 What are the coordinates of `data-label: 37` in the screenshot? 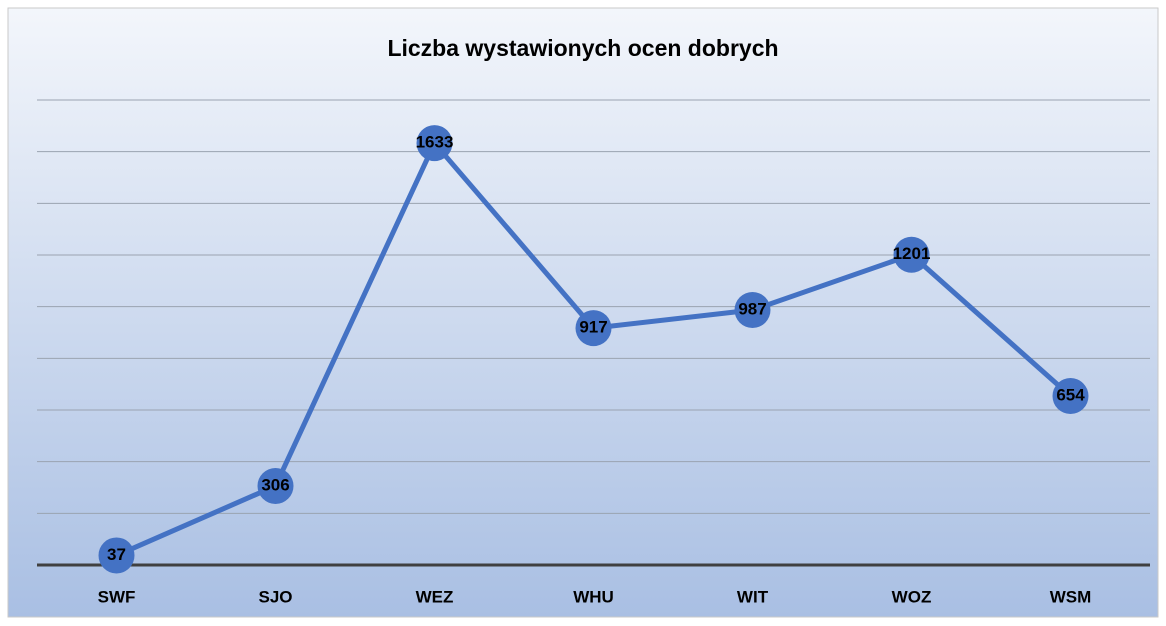 It's located at (116, 554).